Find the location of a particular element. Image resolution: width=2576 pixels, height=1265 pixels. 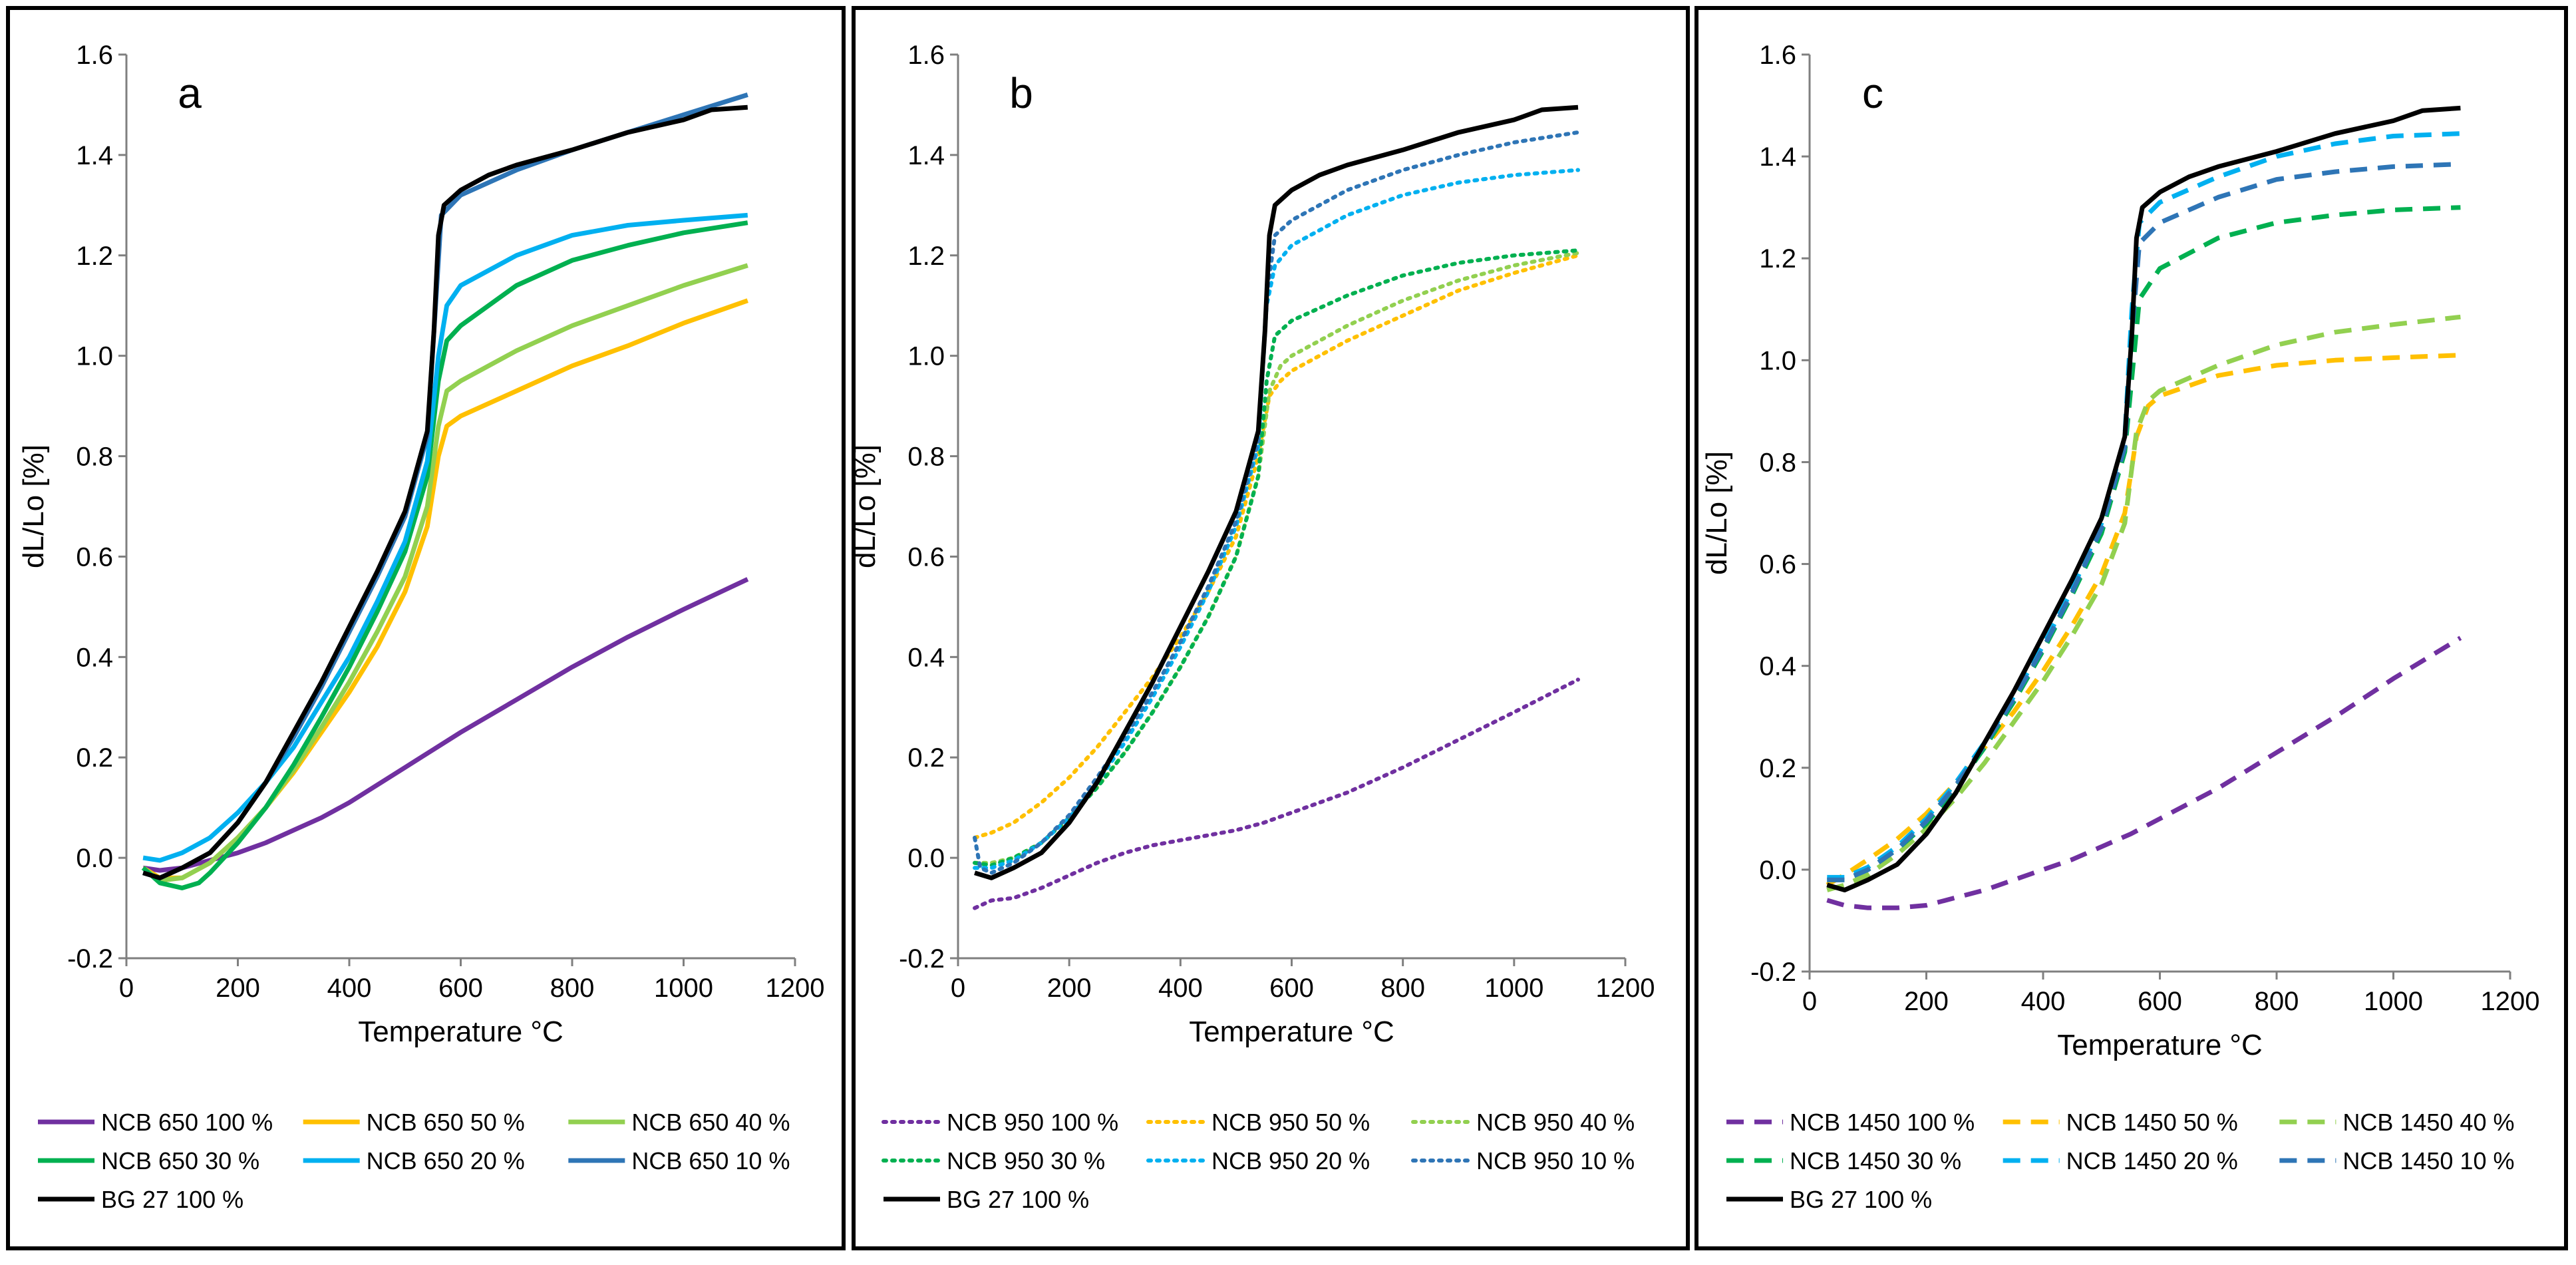

legend-entry-label: NCB 650 100 % is located at coordinates (187, 1122).